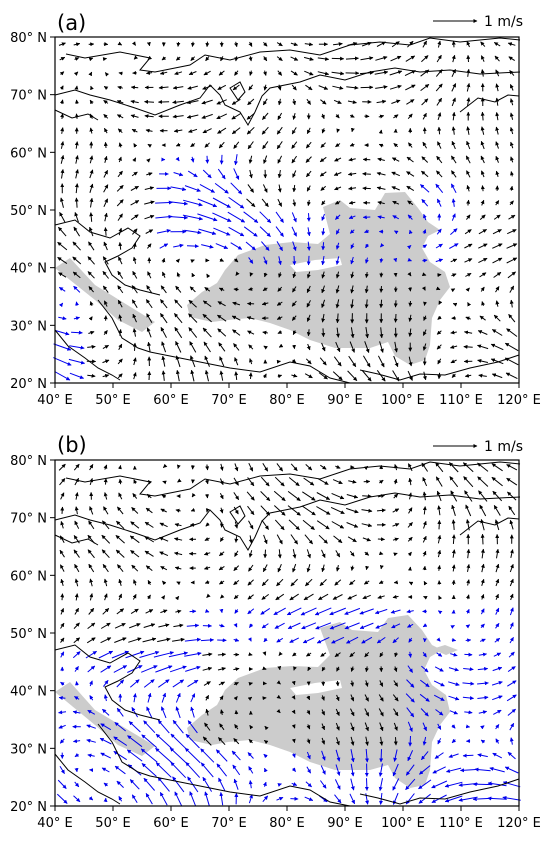  What do you see at coordinates (403, 400) in the screenshot?
I see `x-axis-tick-label: 100° E` at bounding box center [403, 400].